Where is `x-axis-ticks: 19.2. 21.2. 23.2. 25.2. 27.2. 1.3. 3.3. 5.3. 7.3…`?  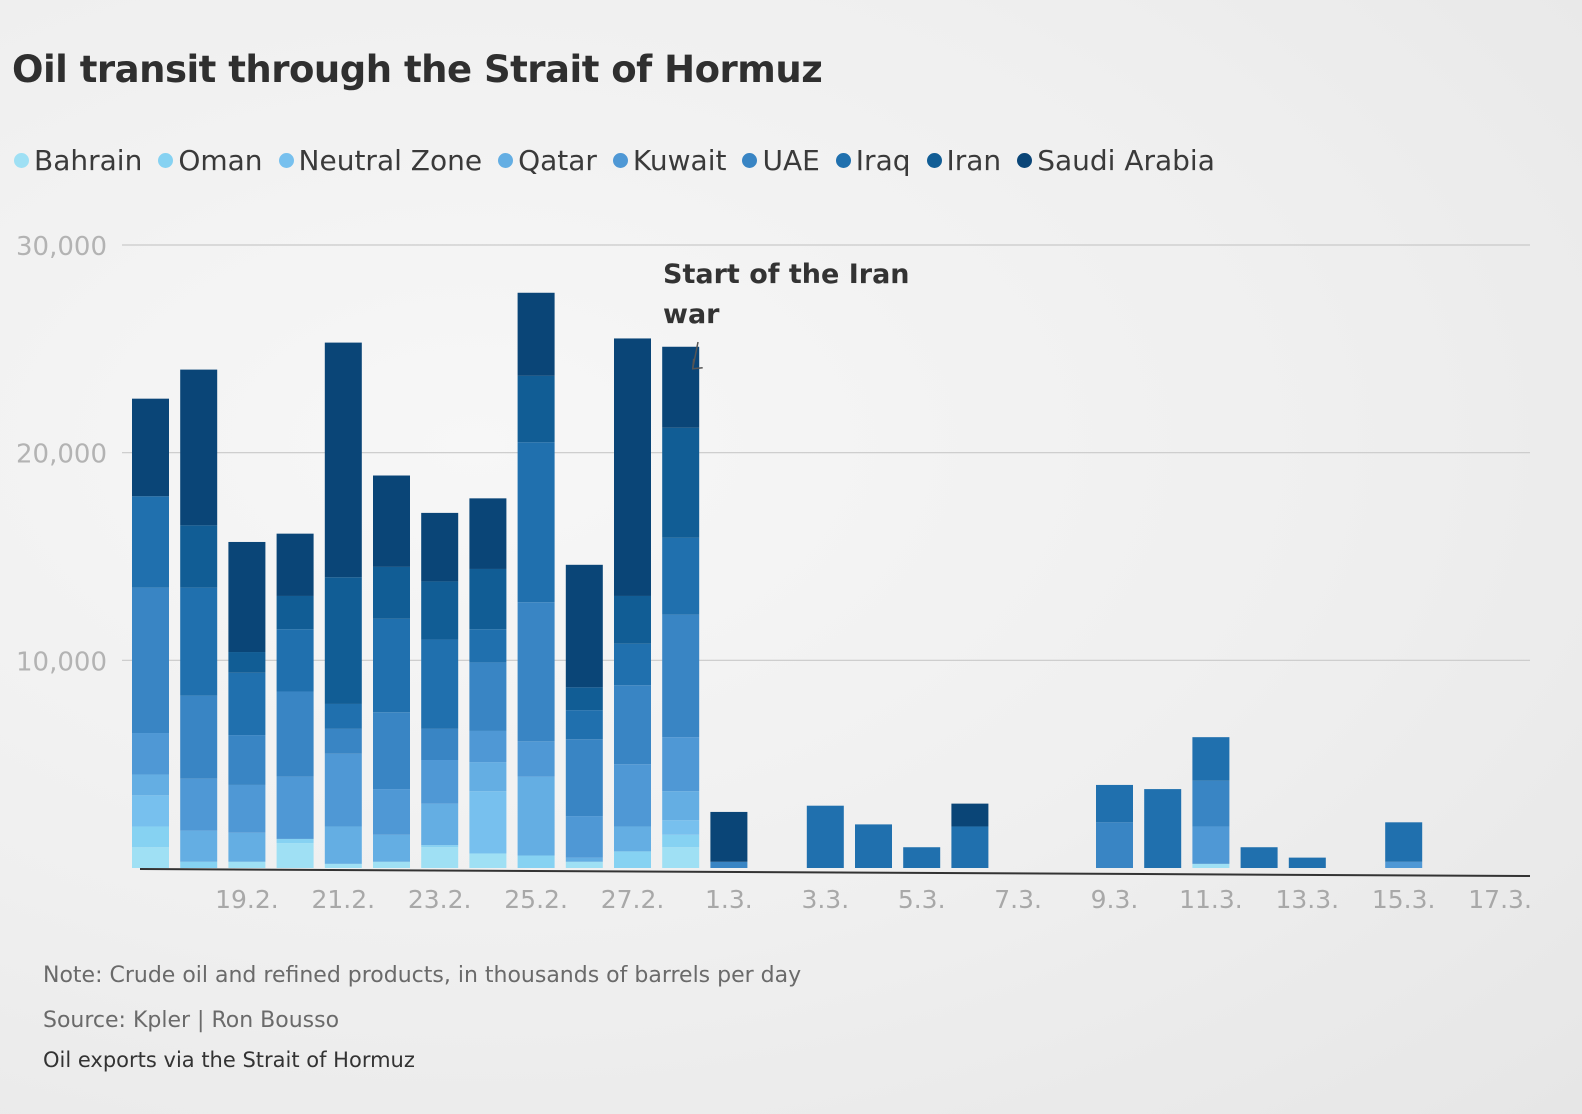 x-axis-ticks: 19.2. 21.2. 23.2. 25.2. 27.2. 1.3. 3.3. 5.3. 7.3… is located at coordinates (873, 899).